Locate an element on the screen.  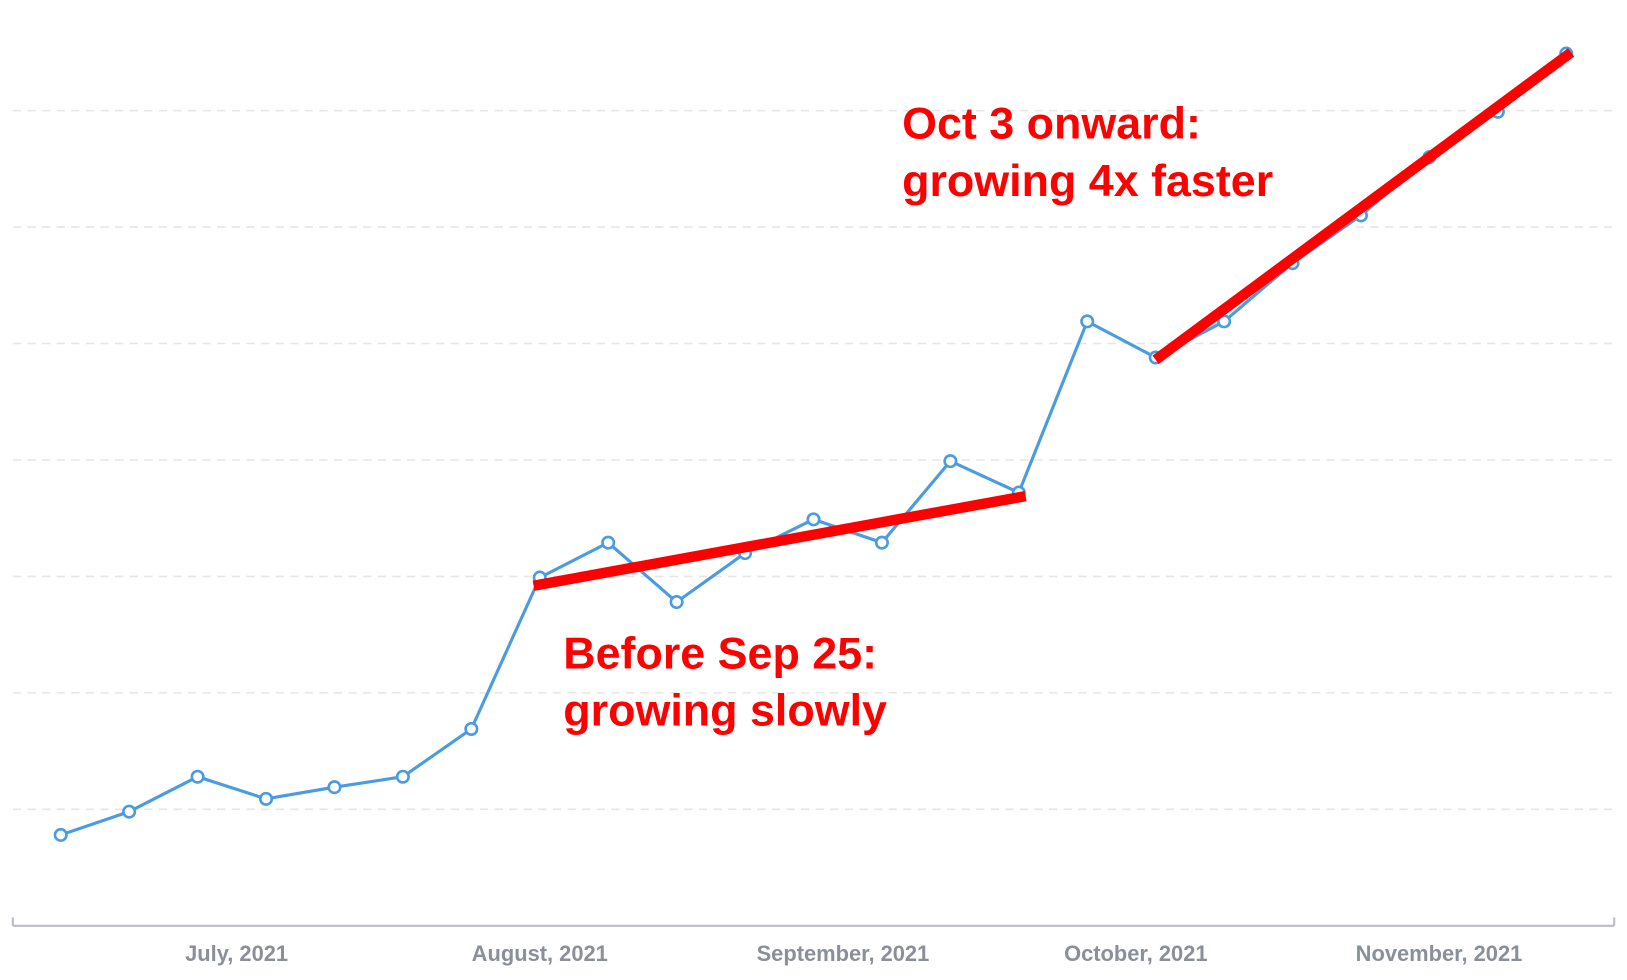
annotation: Oct 3 onward: is located at coordinates (1051, 124).